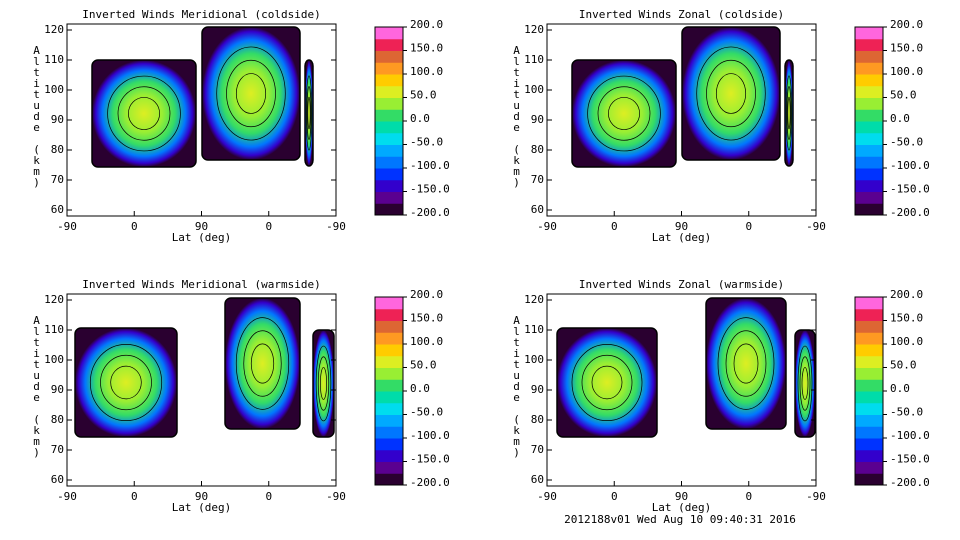 The image size is (960, 540). Describe the element at coordinates (54, 59) in the screenshot. I see `y-tick-label: 110` at that location.